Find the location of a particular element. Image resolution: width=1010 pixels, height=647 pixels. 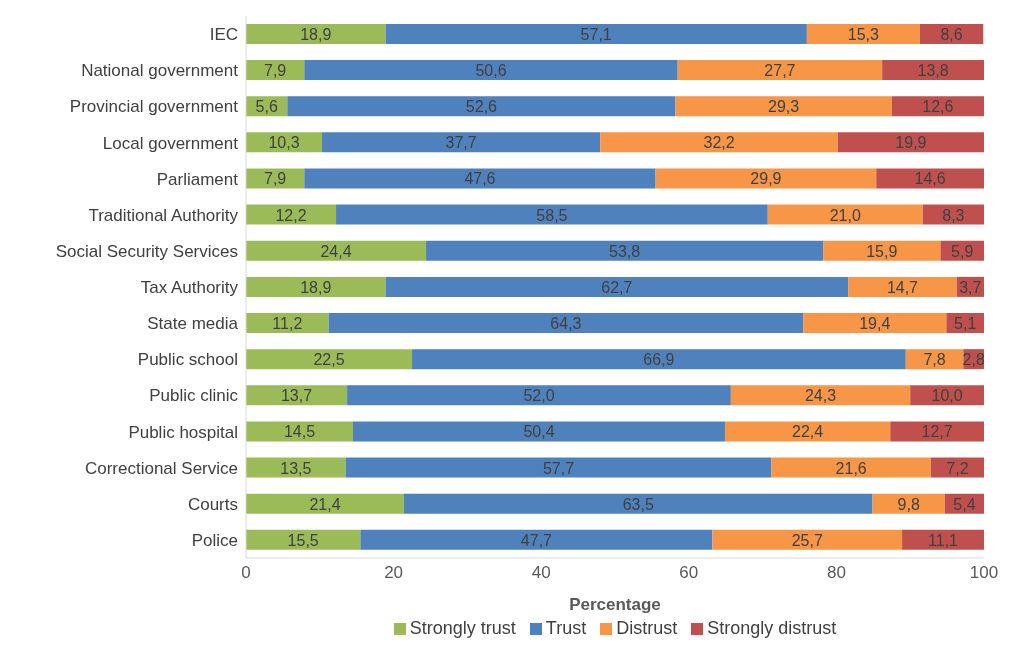

data-label: 24,4 is located at coordinates (336, 251).